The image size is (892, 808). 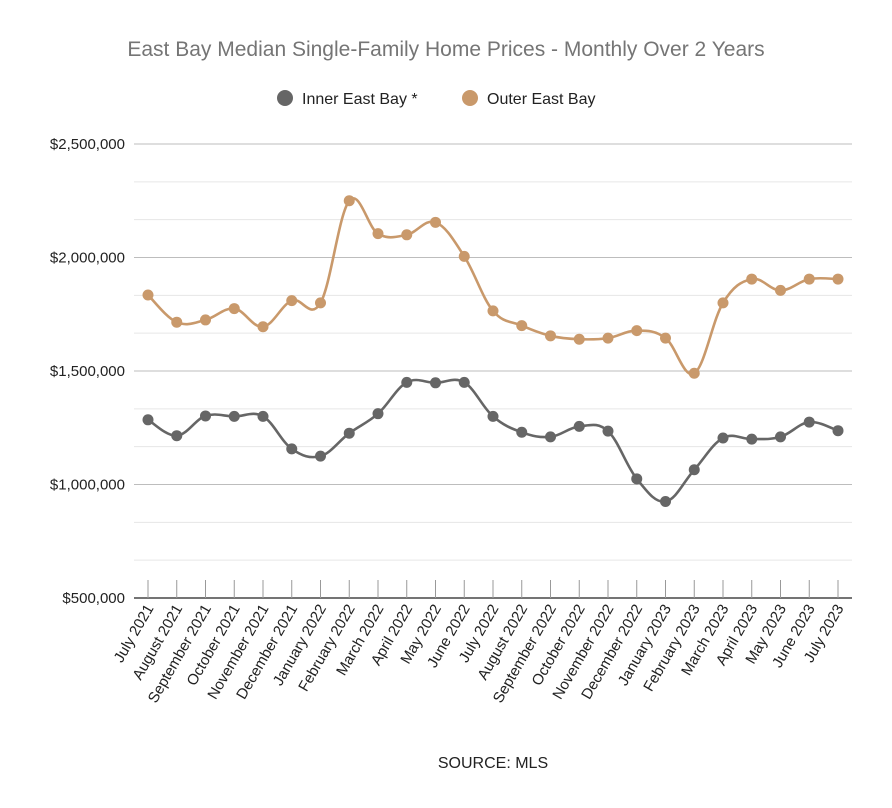 What do you see at coordinates (360, 99) in the screenshot?
I see `legend-label-inner: Inner East Bay *` at bounding box center [360, 99].